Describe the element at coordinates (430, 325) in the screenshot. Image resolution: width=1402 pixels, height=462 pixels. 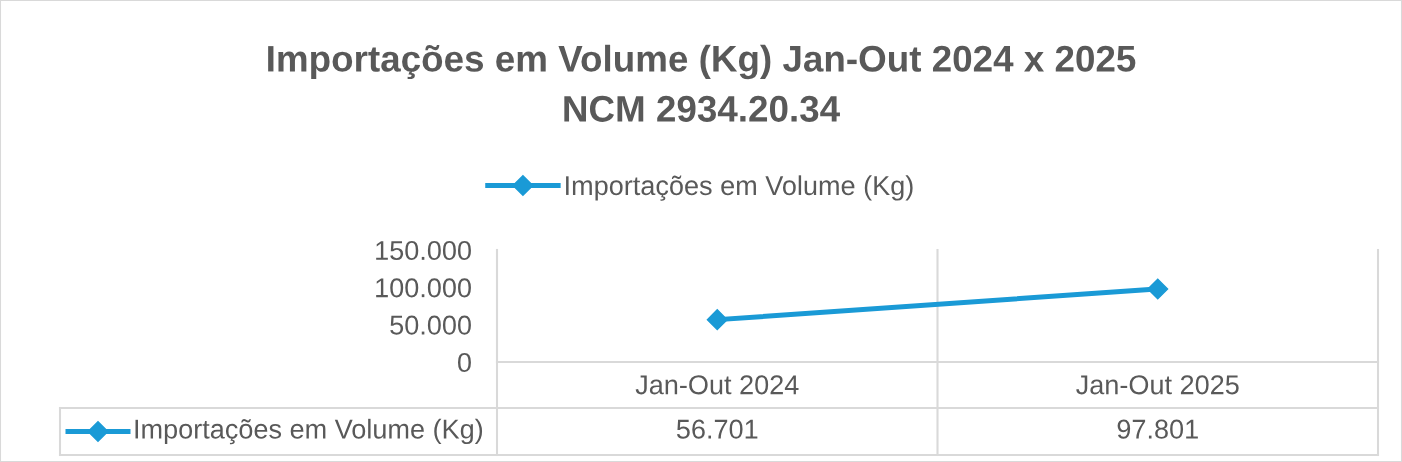
I see `y-tick-label: 50.000` at that location.